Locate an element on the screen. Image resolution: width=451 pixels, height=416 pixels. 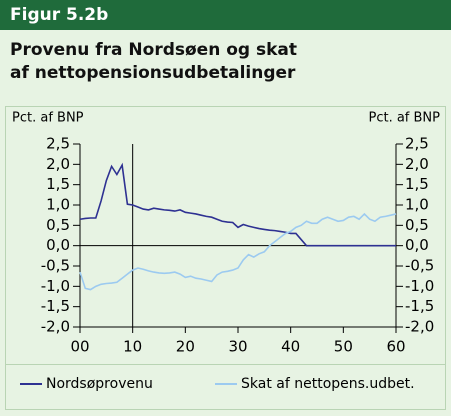
y-tick-label: -0,5 is located at coordinates (55, 266).